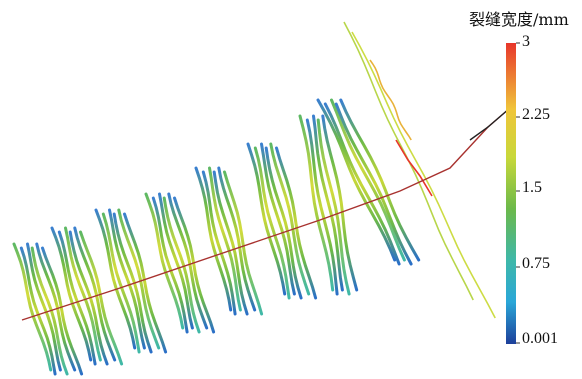  What do you see at coordinates (511, 193) in the screenshot?
I see `colorbar` at bounding box center [511, 193].